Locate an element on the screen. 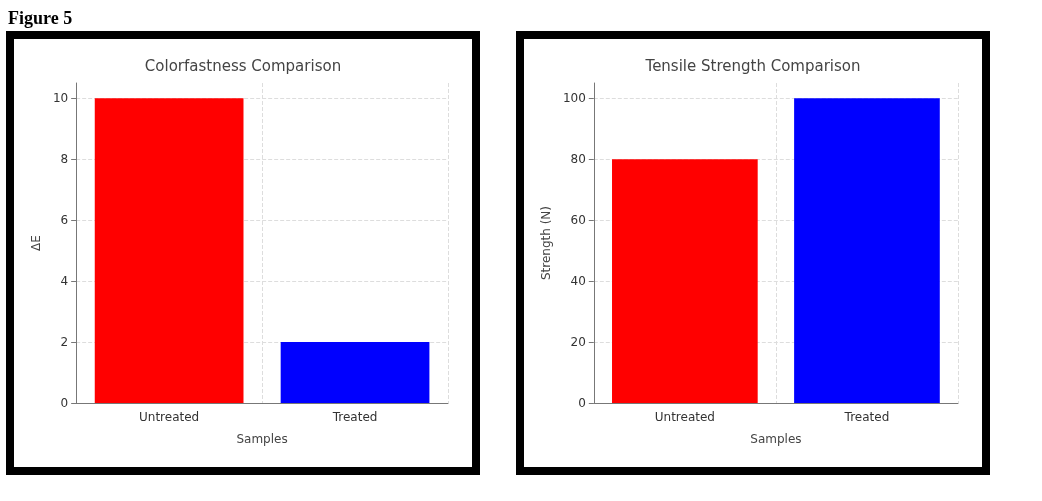 This screenshot has width=1042, height=501. y-tick-label: 8 is located at coordinates (64, 159).